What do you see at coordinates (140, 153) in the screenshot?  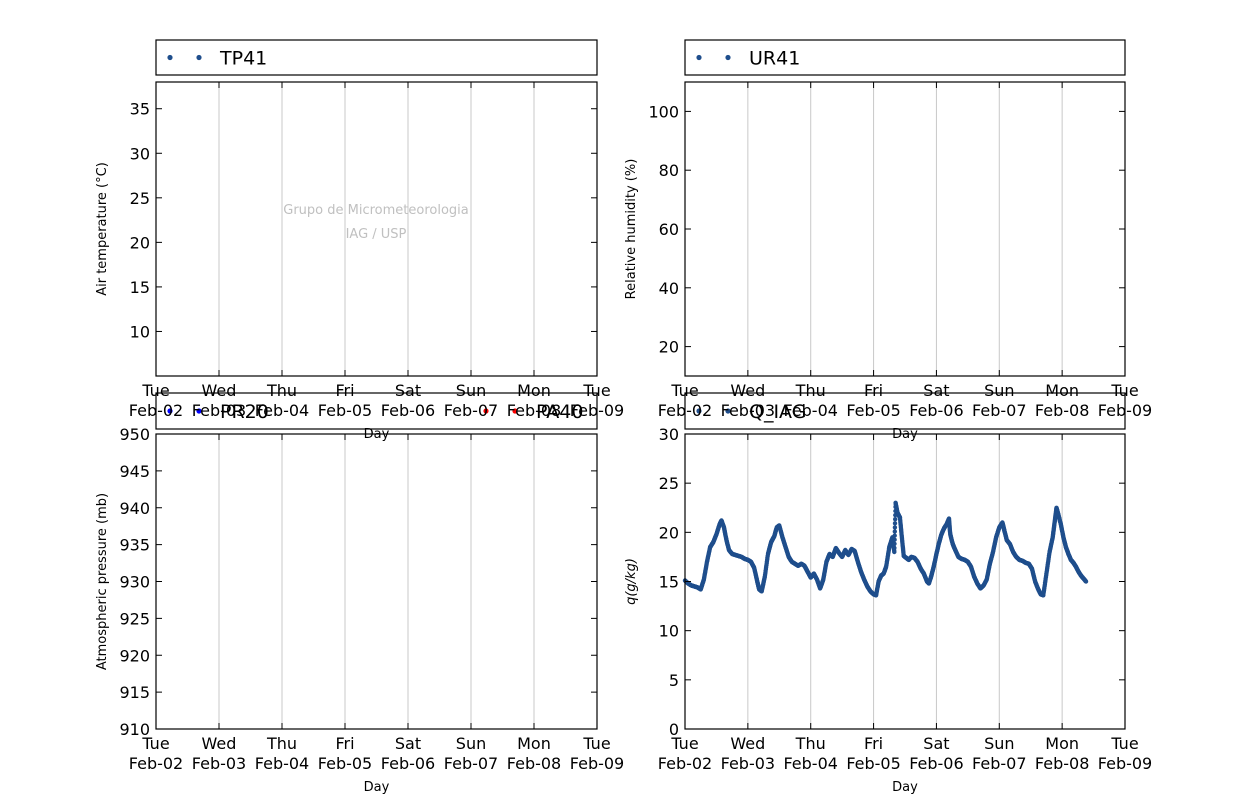 I see `y-tick-label: 30` at bounding box center [140, 153].